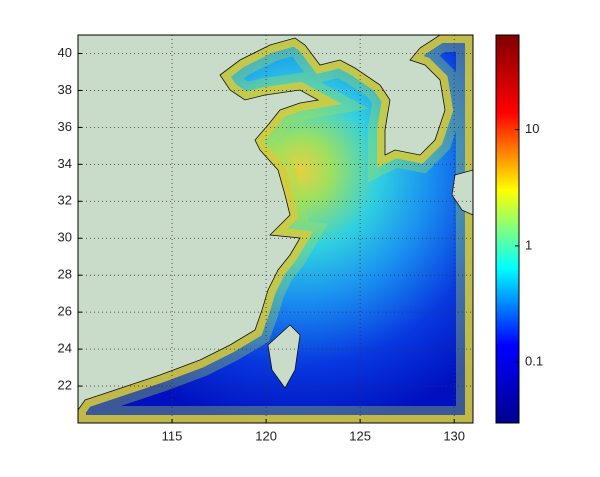 This screenshot has width=600, height=477. I want to click on colorbar-tick-label: 10, so click(532, 128).